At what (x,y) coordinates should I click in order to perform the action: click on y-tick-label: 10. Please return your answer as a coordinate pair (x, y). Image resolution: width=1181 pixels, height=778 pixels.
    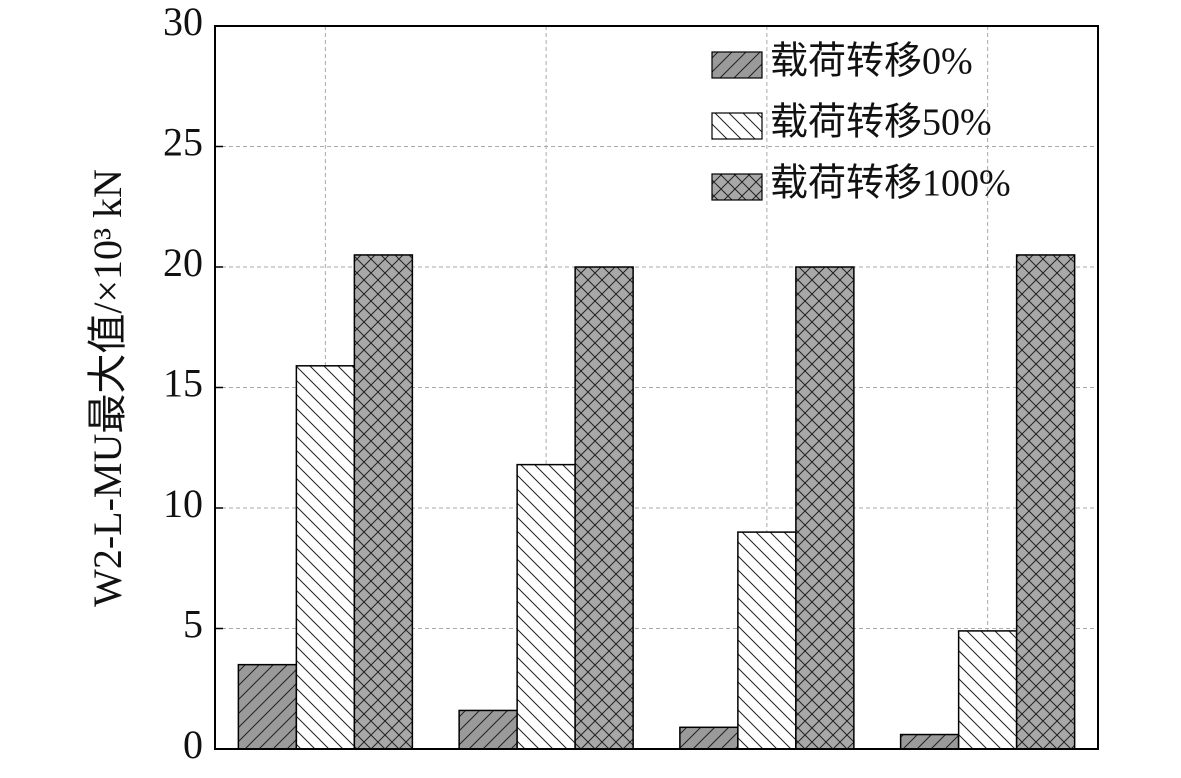
    Looking at the image, I should click on (183, 503).